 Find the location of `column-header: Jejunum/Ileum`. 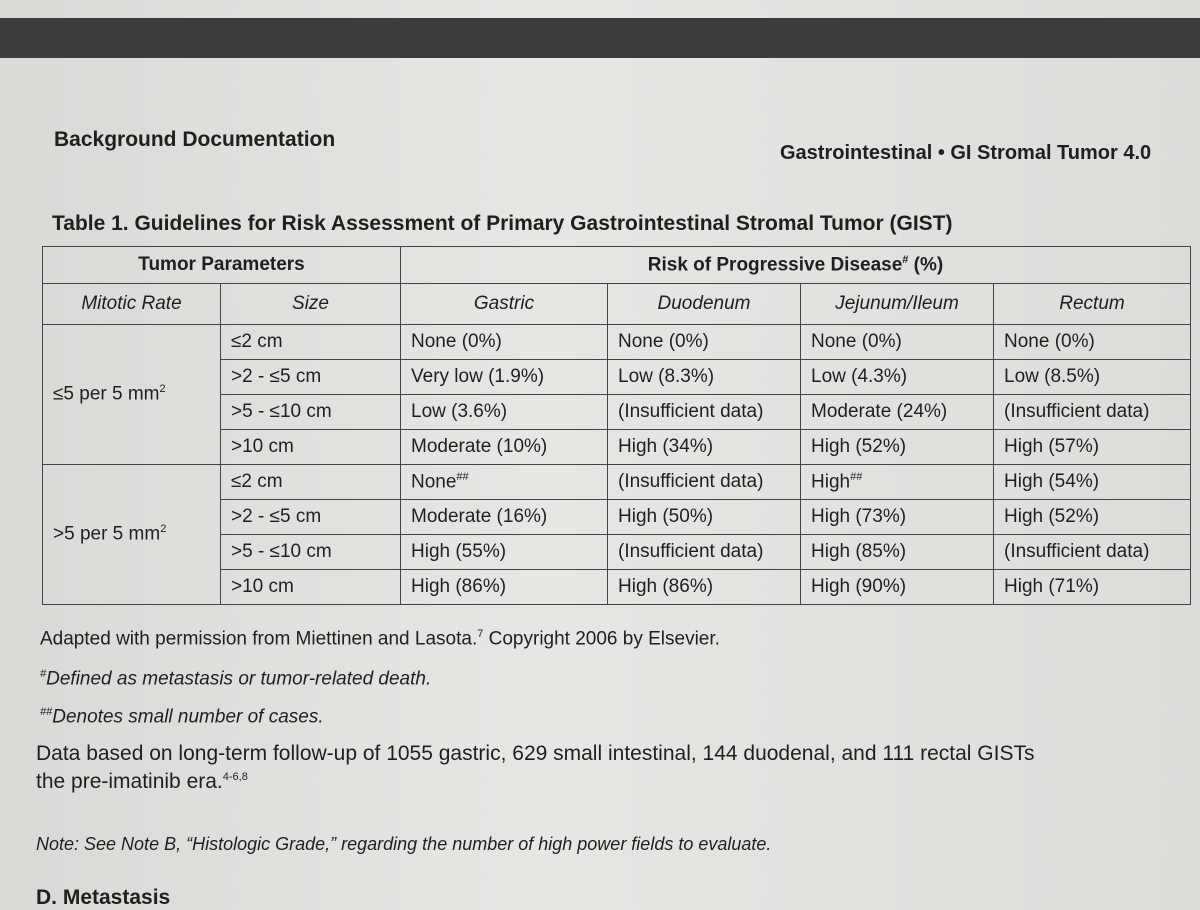

column-header: Jejunum/Ileum is located at coordinates (897, 304).